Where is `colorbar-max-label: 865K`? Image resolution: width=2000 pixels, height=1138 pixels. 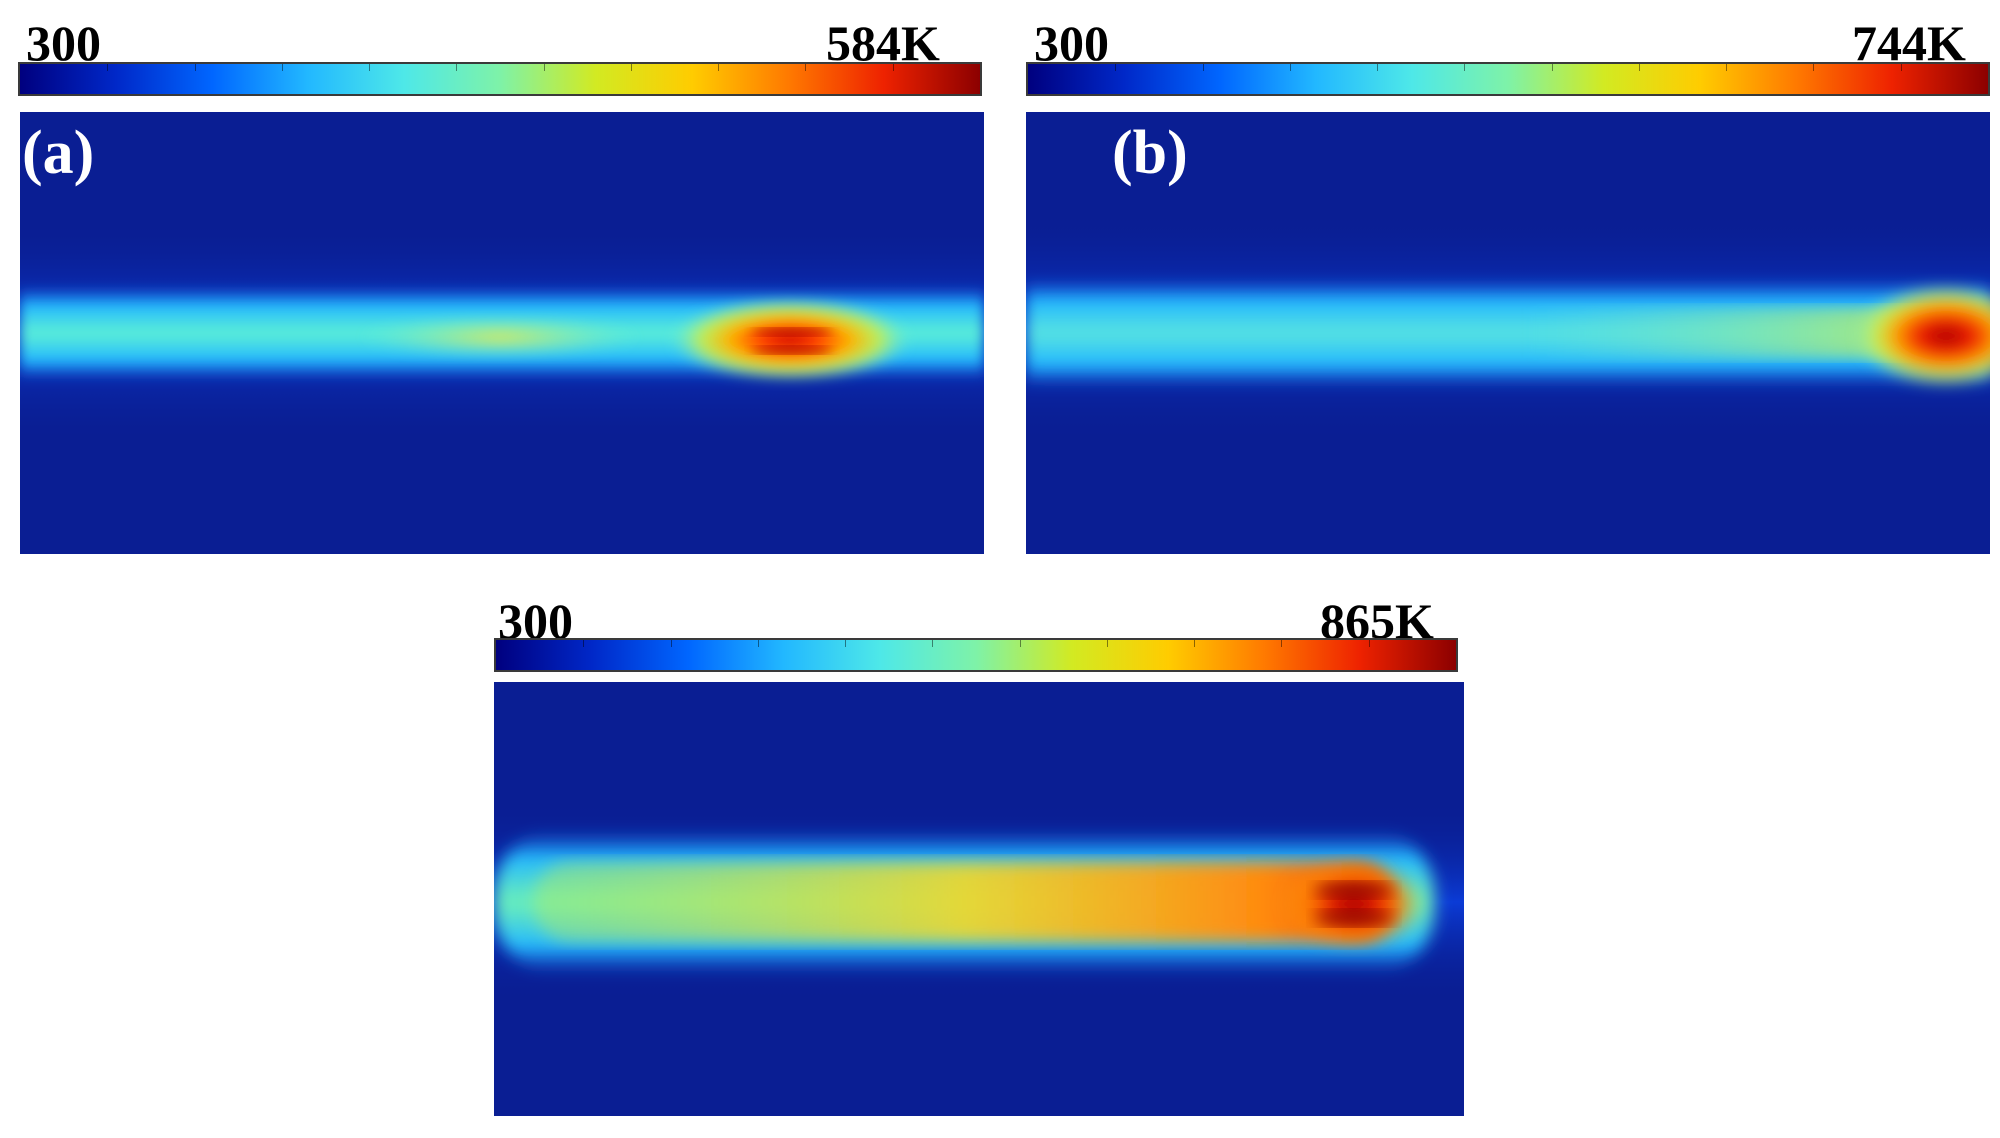
colorbar-max-label: 865K is located at coordinates (1377, 621).